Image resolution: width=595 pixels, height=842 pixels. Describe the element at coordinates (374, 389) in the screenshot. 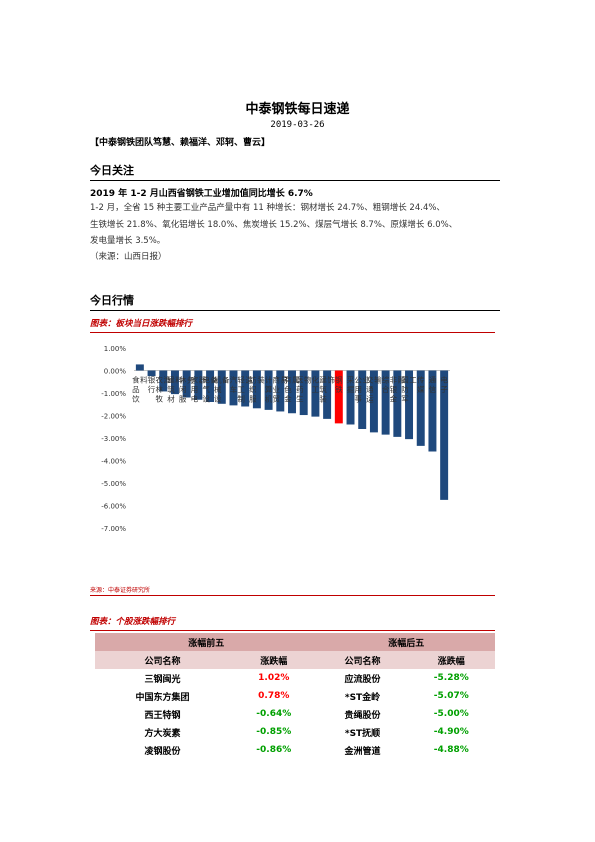

I see `x-tick-label: 交通运输` at that location.